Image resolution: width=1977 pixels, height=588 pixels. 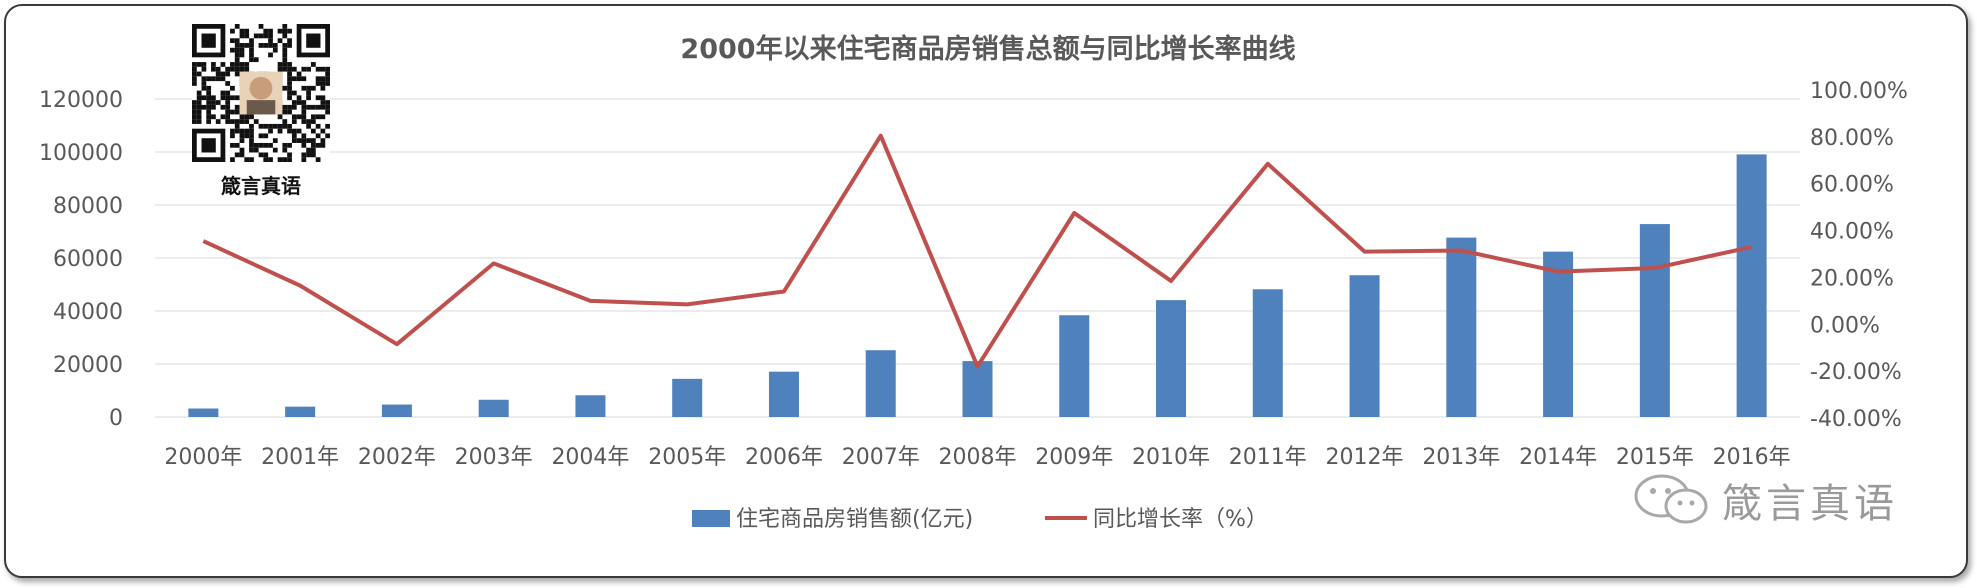 I want to click on legend-bar-swatch, so click(x=711, y=518).